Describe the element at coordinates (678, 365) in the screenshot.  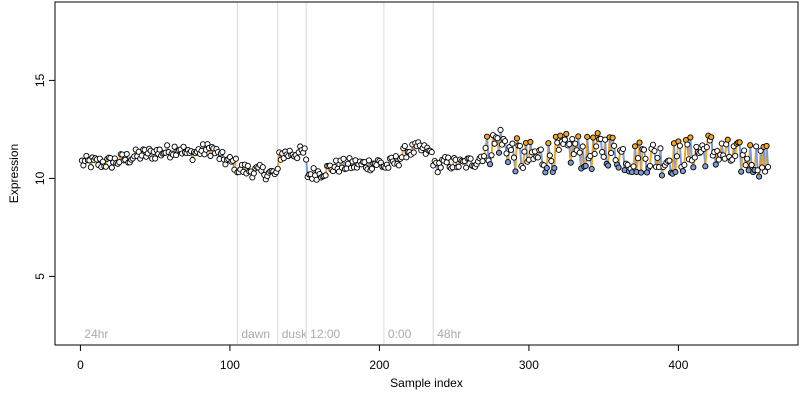
I see `x-tick-label: 400` at that location.